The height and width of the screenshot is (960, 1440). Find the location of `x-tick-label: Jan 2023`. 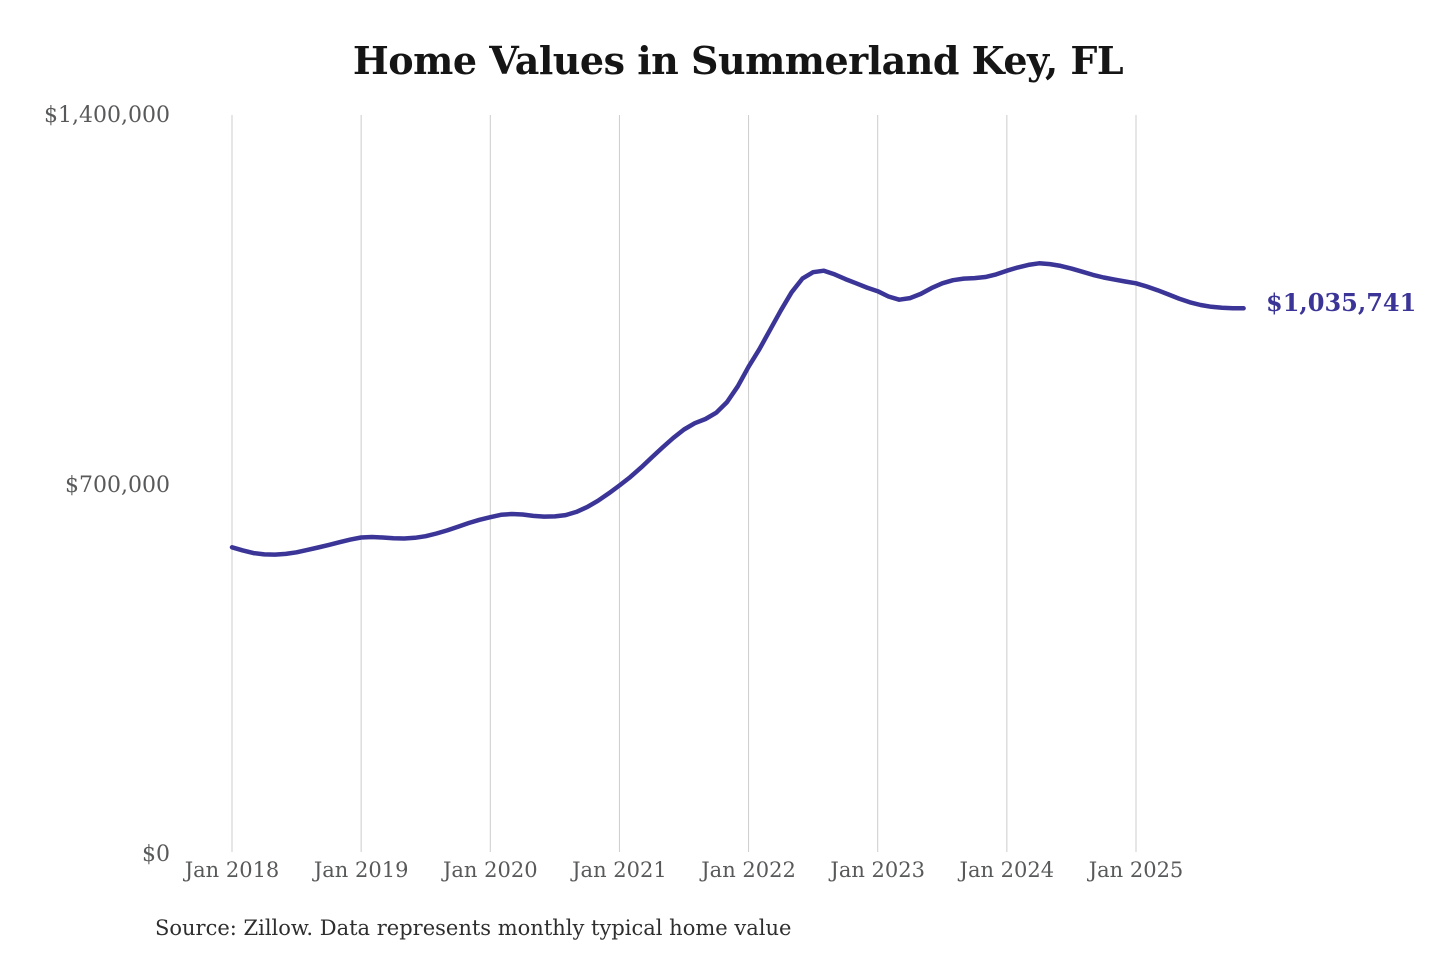

x-tick-label: Jan 2023 is located at coordinates (877, 870).